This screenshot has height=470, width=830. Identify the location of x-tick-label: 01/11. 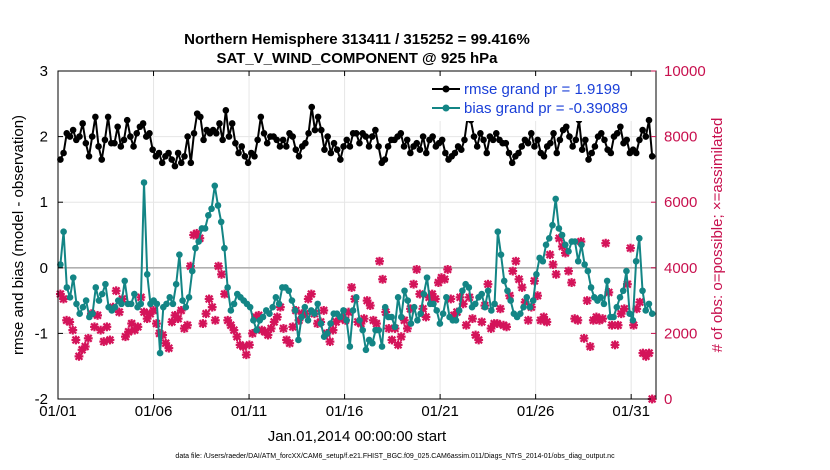
(249, 411).